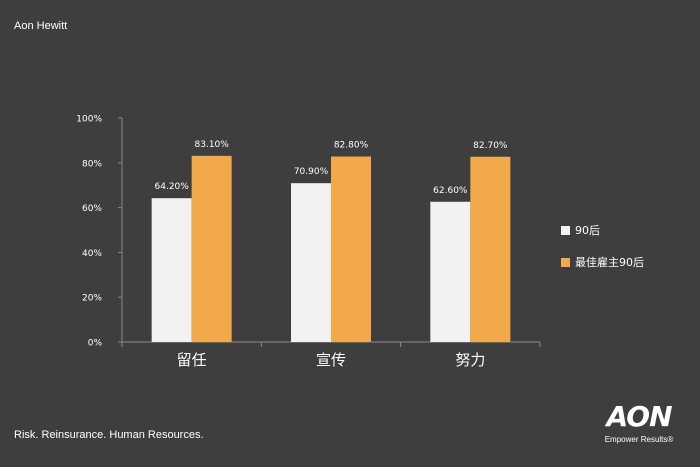 The width and height of the screenshot is (700, 467). What do you see at coordinates (212, 145) in the screenshot?
I see `data-label: 83.10%` at bounding box center [212, 145].